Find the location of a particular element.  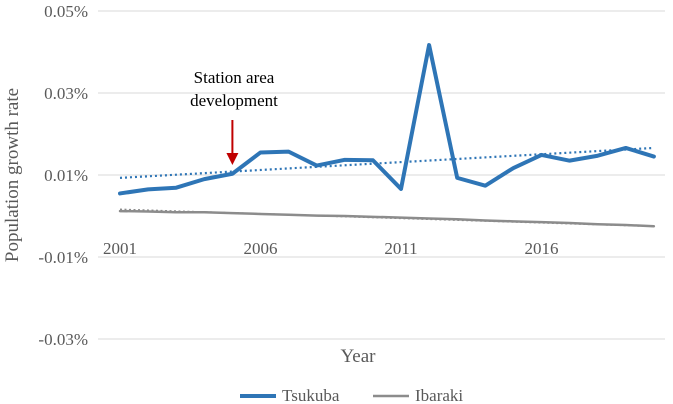

x-tick-labels: 2001 2006 2011 2016 is located at coordinates (331, 248).